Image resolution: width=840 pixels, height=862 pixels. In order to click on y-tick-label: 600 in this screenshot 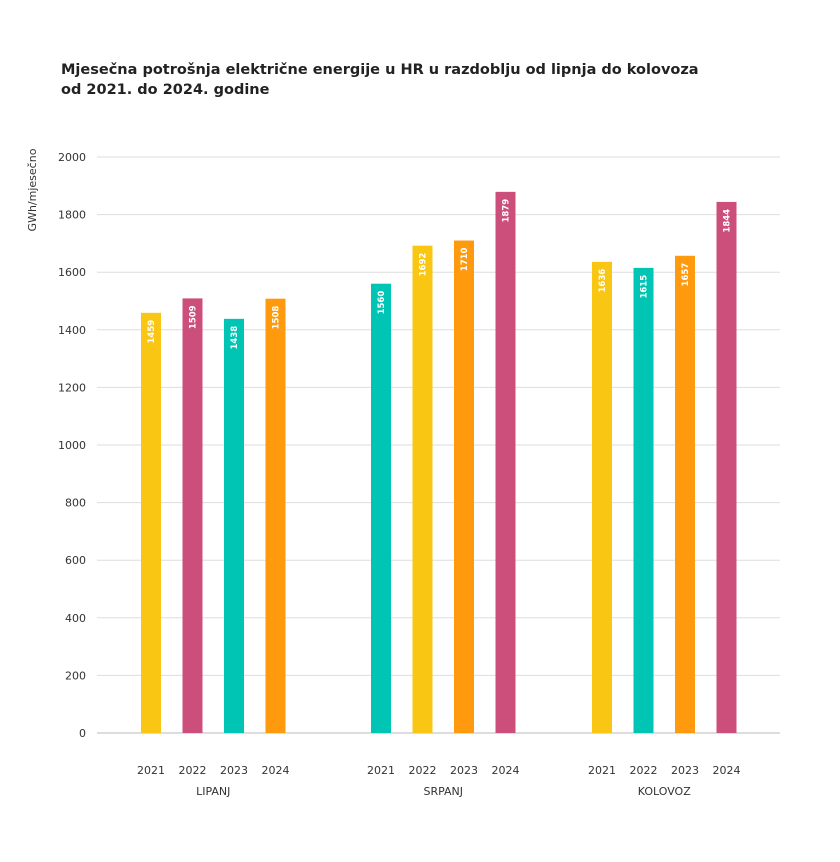, I will do `click(75, 560)`.